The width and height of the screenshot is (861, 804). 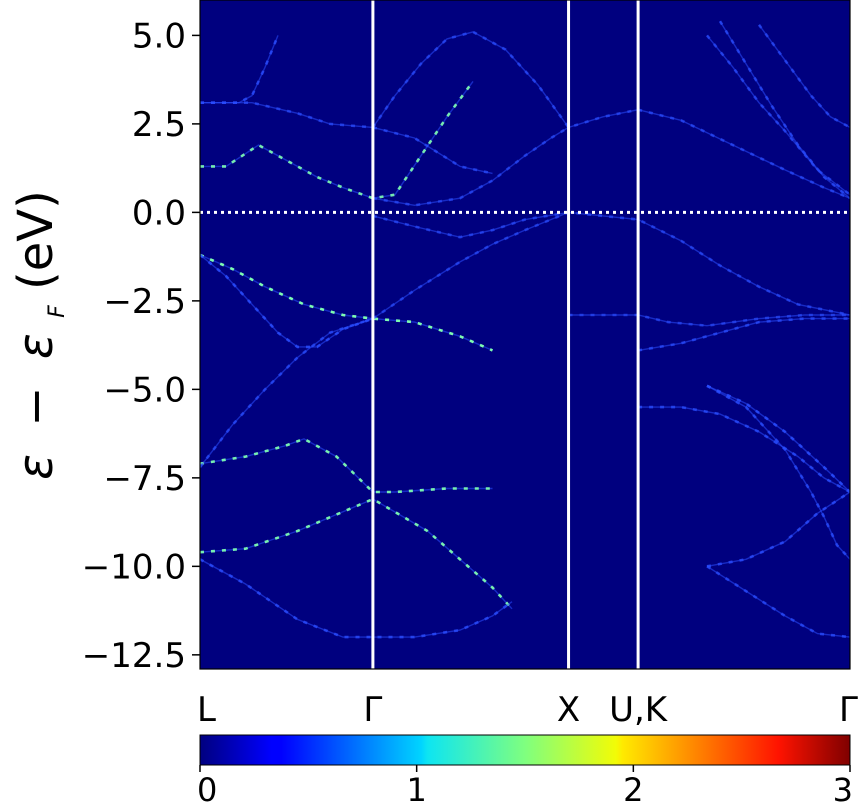 What do you see at coordinates (134, 567) in the screenshot?
I see `y-tick-label-6: −10.0` at bounding box center [134, 567].